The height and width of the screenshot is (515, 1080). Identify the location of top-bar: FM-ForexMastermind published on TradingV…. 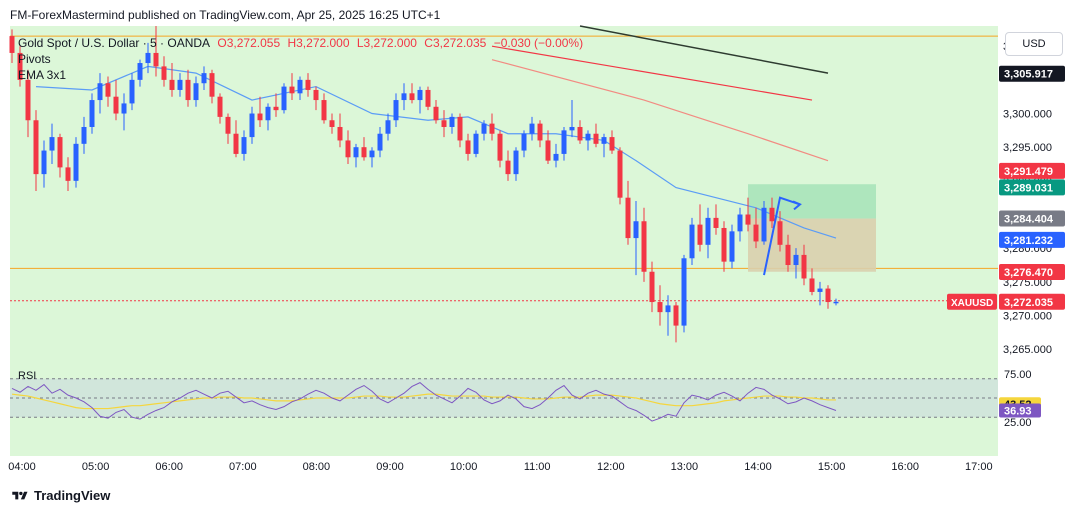
(540, 13).